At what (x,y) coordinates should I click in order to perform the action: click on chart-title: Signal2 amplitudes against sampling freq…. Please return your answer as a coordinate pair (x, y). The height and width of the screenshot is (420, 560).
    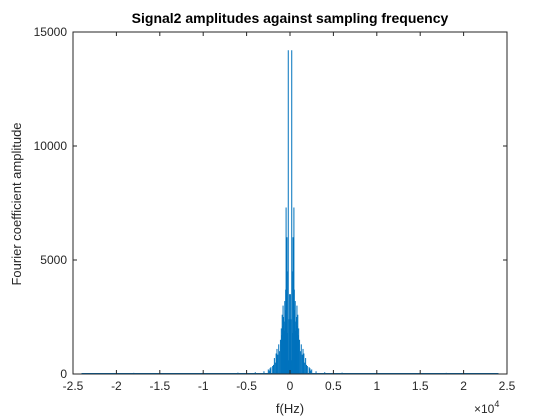
    Looking at the image, I should click on (290, 18).